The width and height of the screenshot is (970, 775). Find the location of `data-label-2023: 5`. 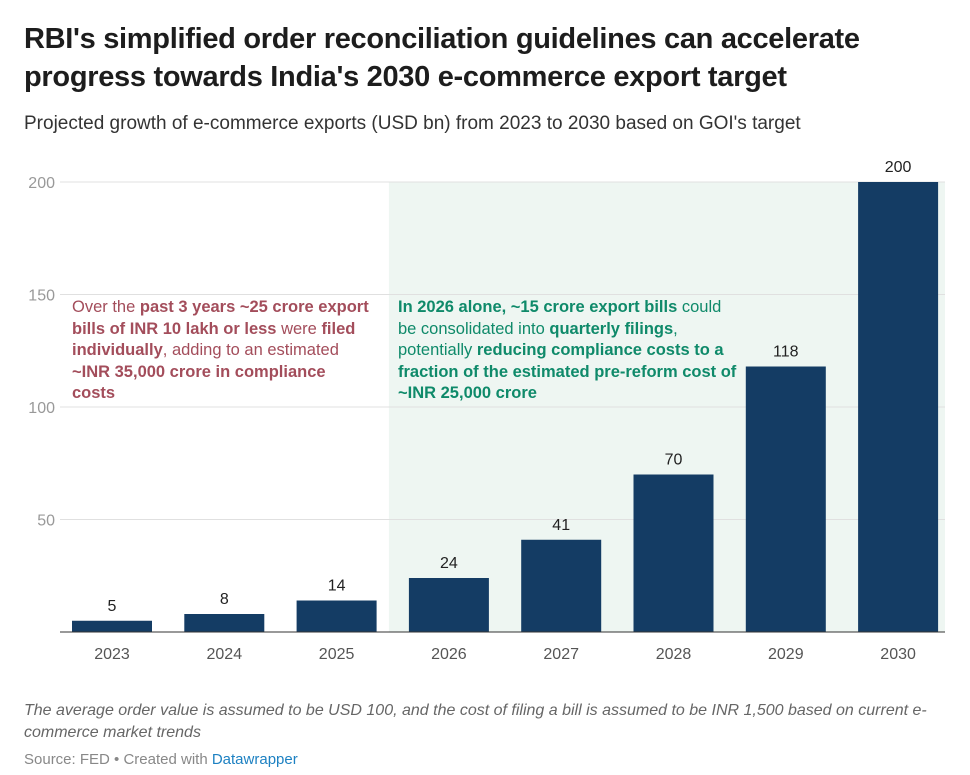

data-label-2023: 5 is located at coordinates (112, 606).